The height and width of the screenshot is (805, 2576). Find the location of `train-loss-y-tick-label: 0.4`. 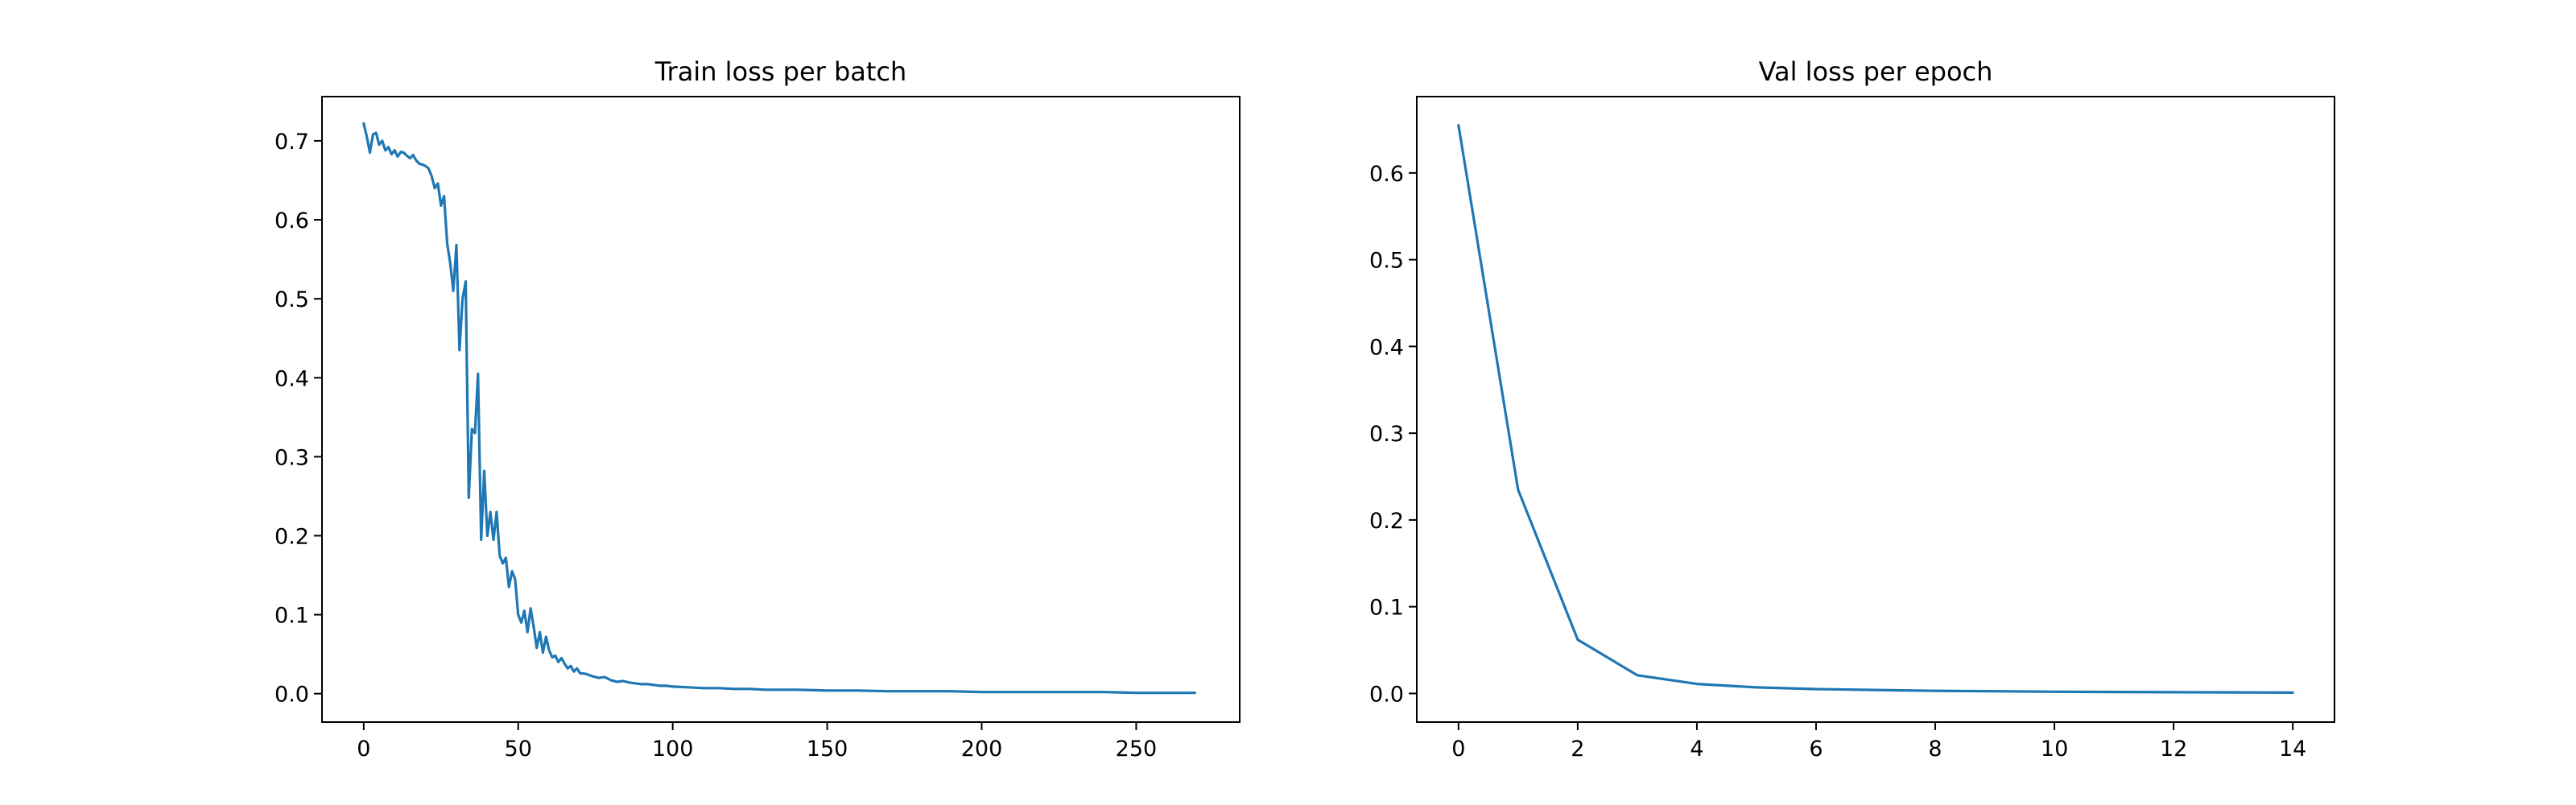

train-loss-y-tick-label: 0.4 is located at coordinates (292, 378).